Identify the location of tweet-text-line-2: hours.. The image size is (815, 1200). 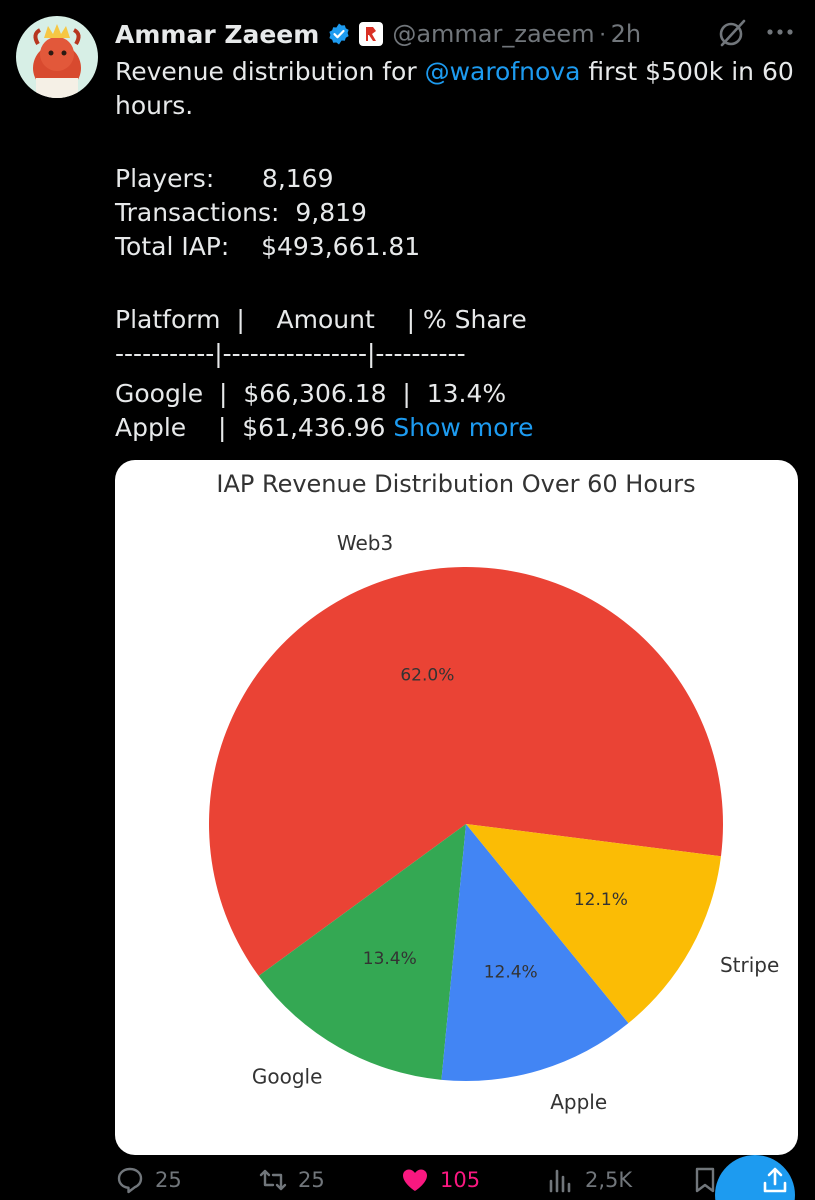
(154, 105).